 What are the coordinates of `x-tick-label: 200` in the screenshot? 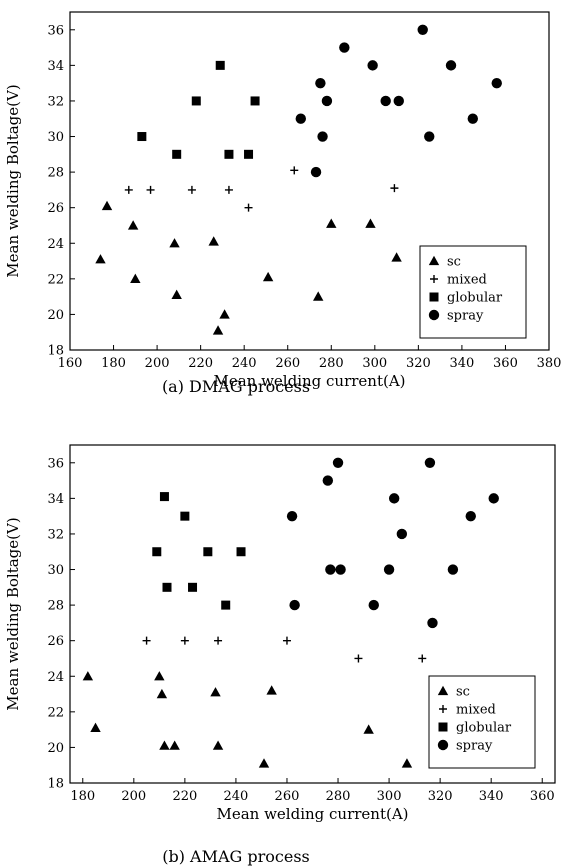 It's located at (157, 363).